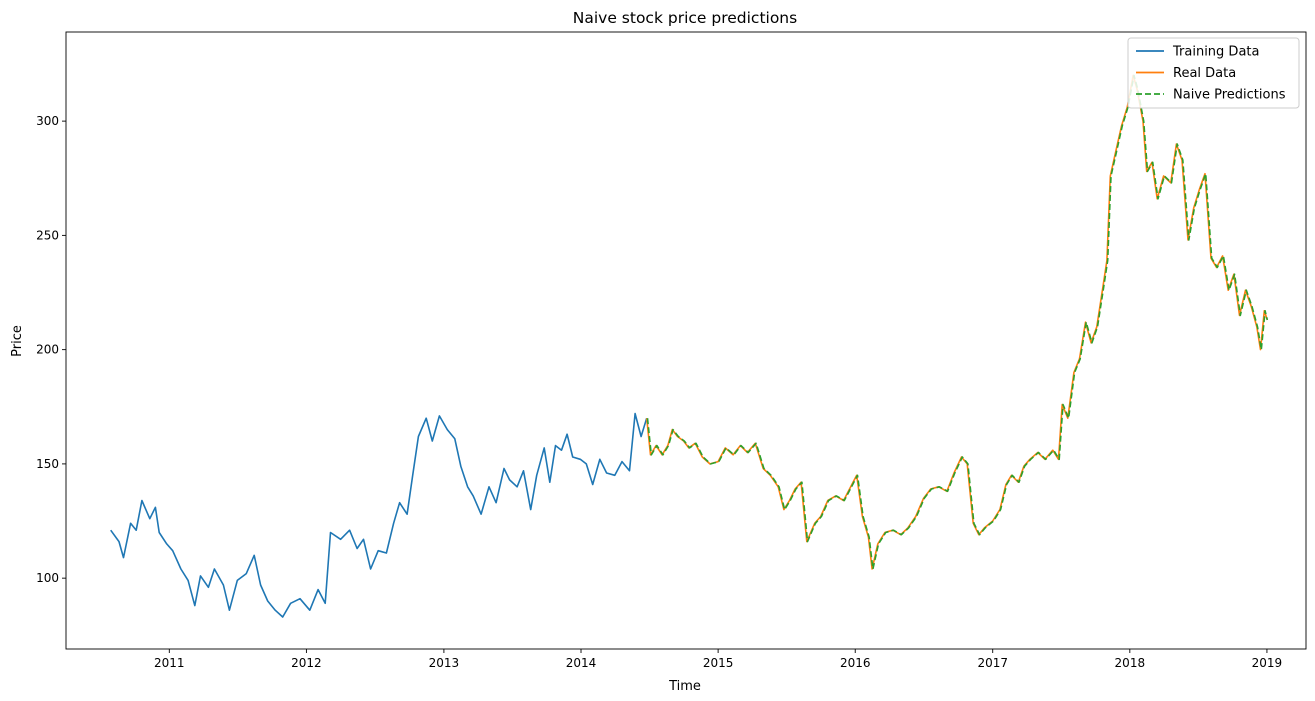 Image resolution: width=1315 pixels, height=701 pixels. What do you see at coordinates (17, 341) in the screenshot?
I see `y-axis-label: Price` at bounding box center [17, 341].